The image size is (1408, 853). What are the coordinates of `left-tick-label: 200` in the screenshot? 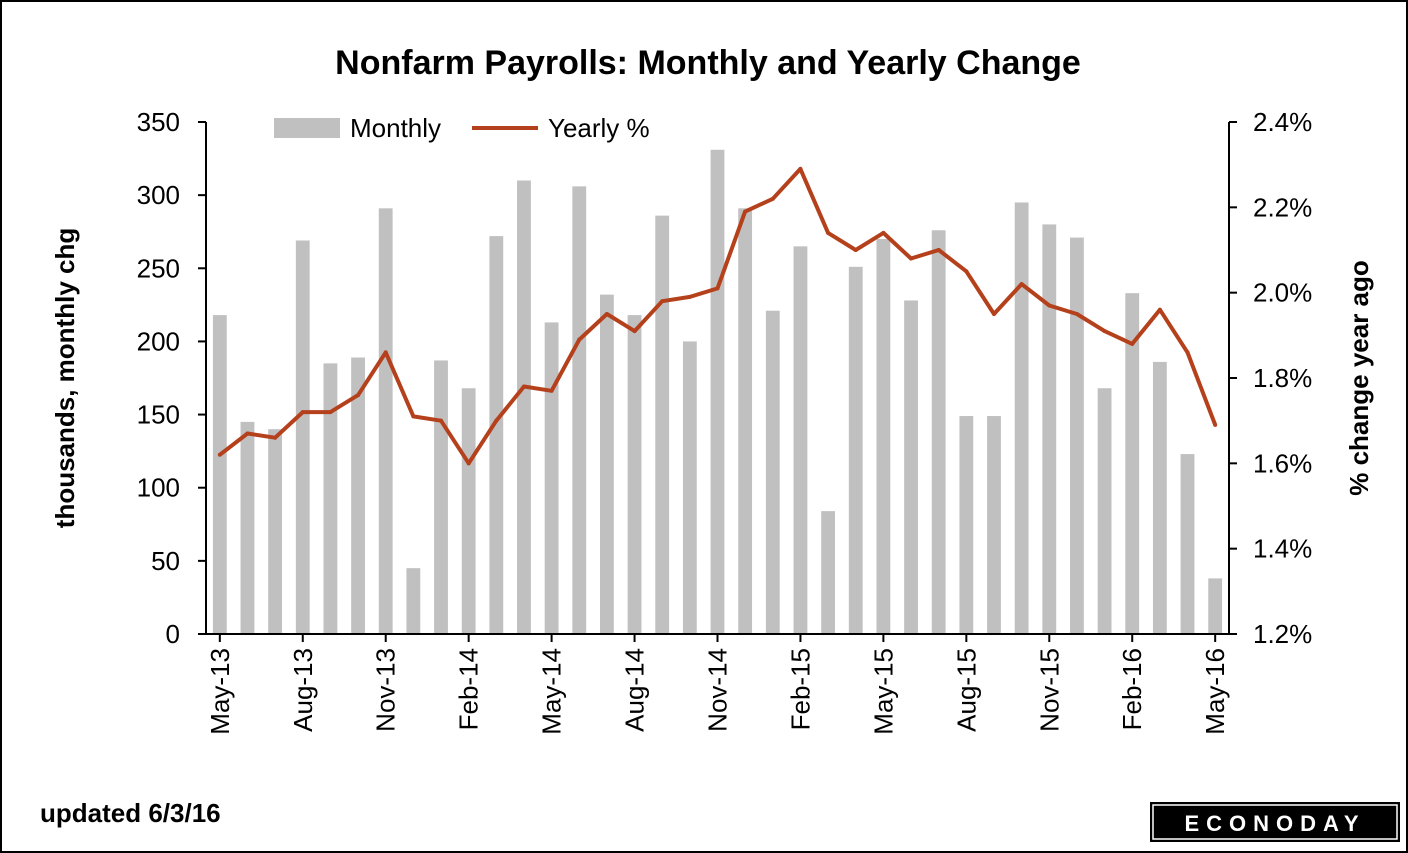 It's located at (158, 341).